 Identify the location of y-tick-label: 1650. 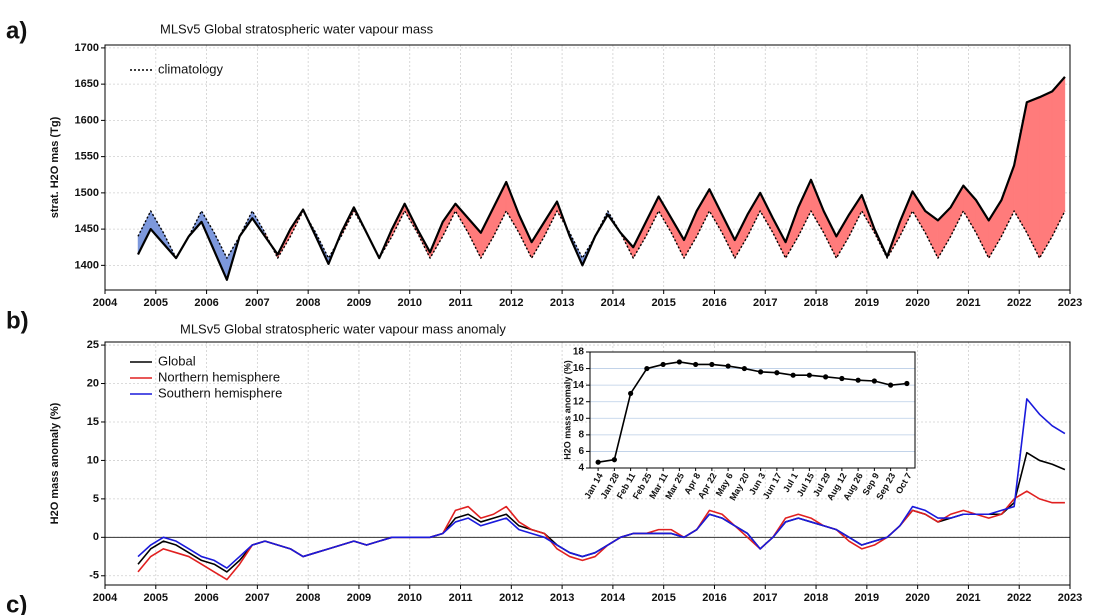
(87, 84).